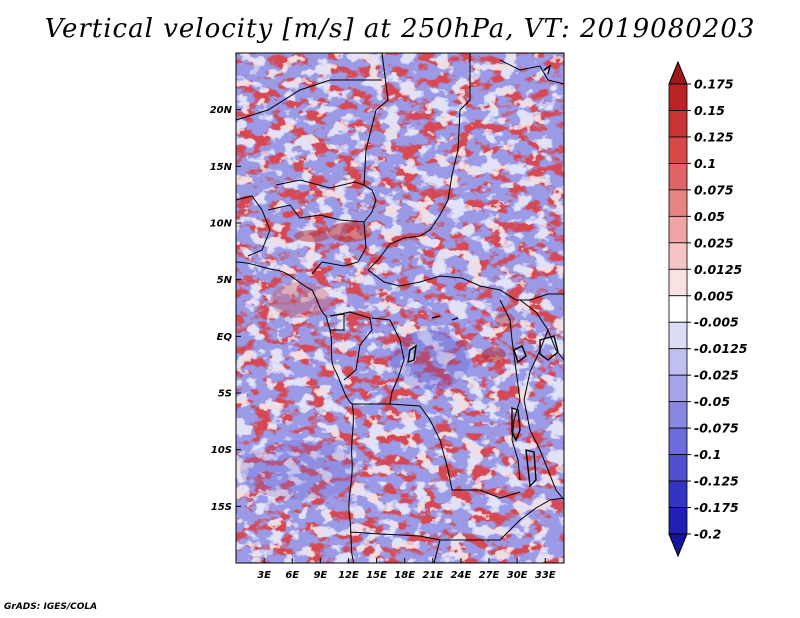  I want to click on lon-tick-label: 15E, so click(376, 575).